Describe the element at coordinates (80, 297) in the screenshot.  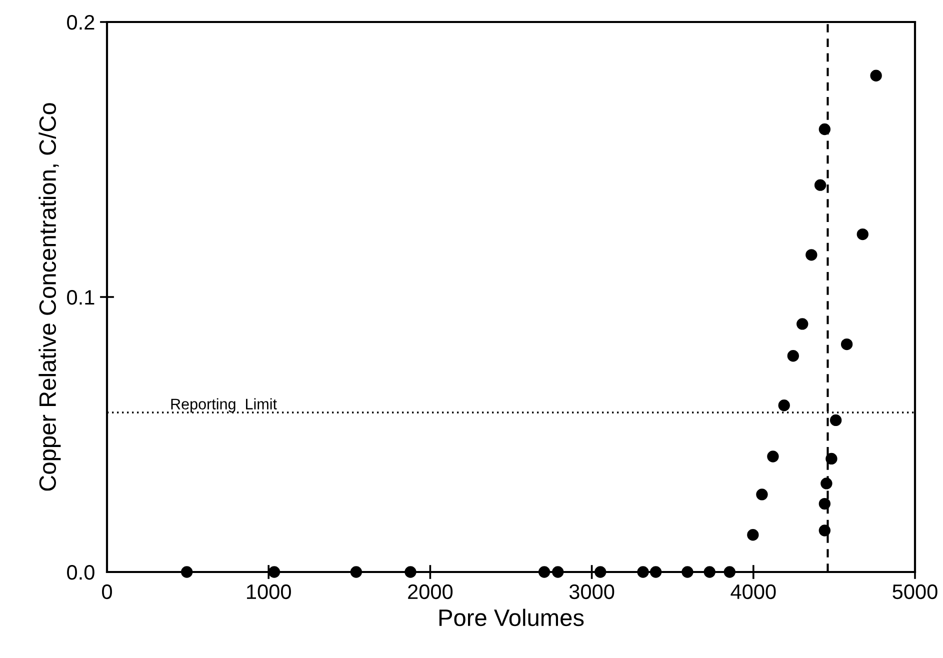
I see `y-tick-label: 0.1` at that location.